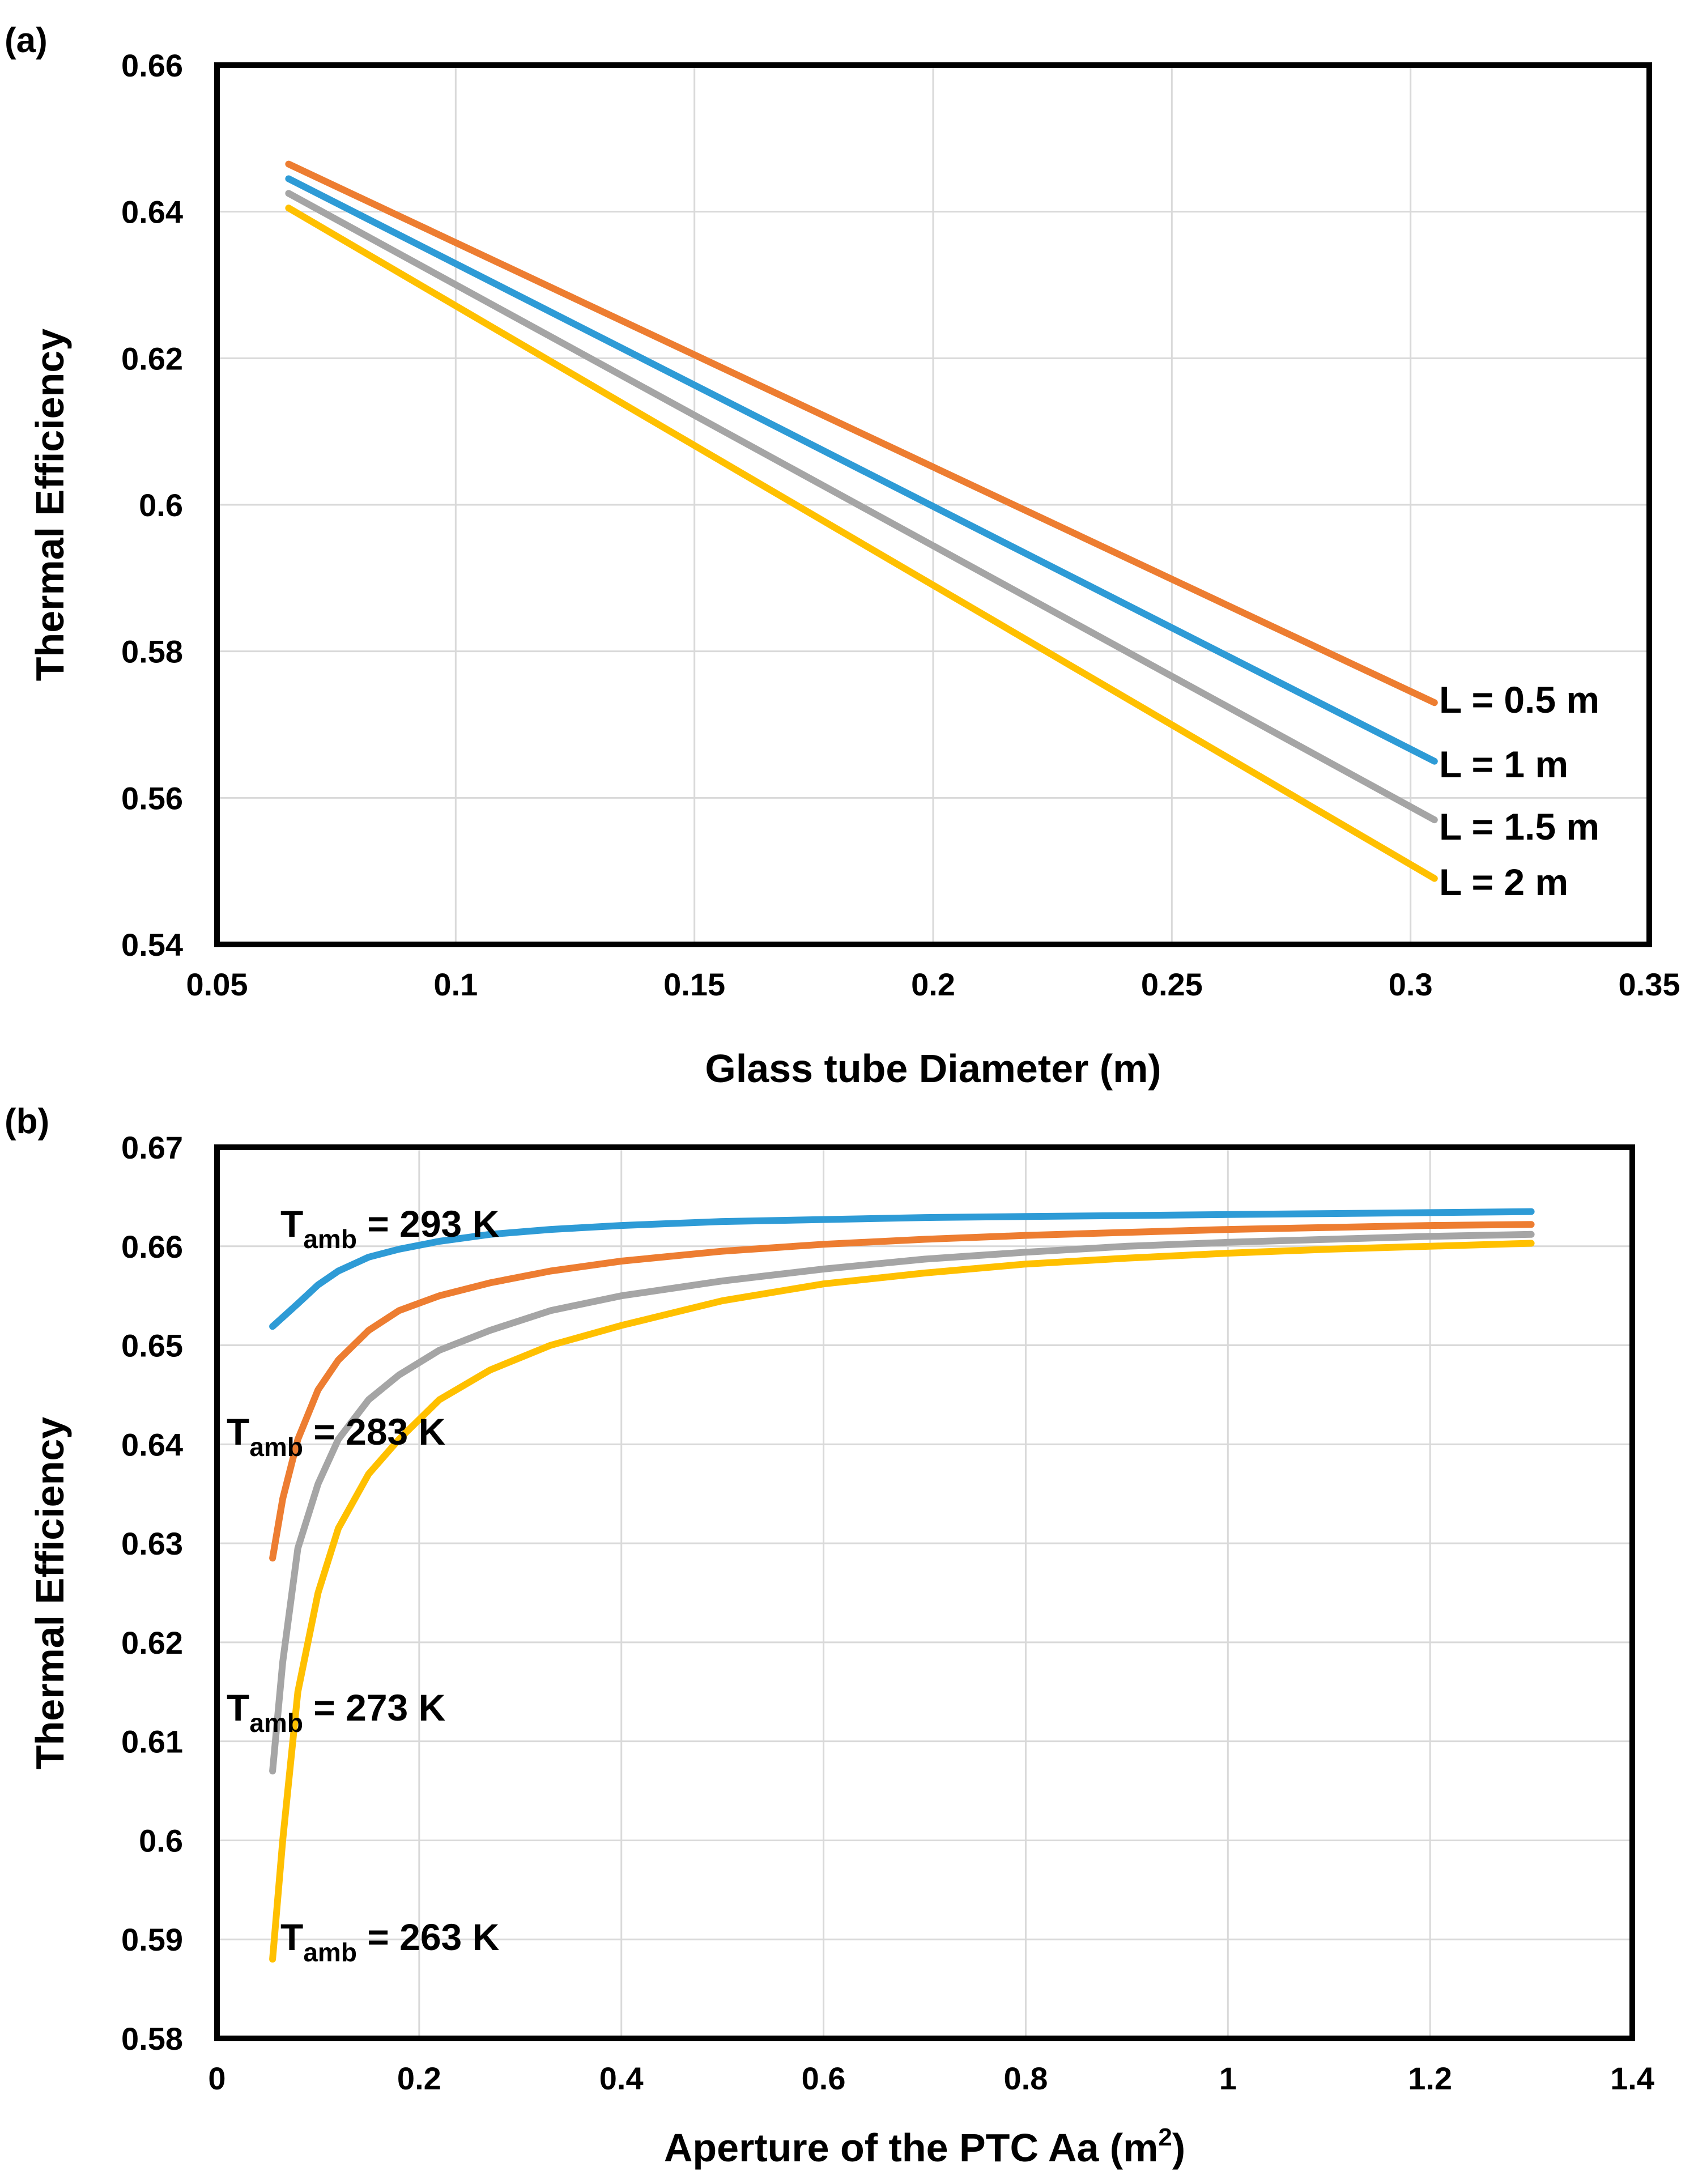 This screenshot has height=2184, width=1698. I want to click on y-tick-label: 0.54, so click(152, 945).